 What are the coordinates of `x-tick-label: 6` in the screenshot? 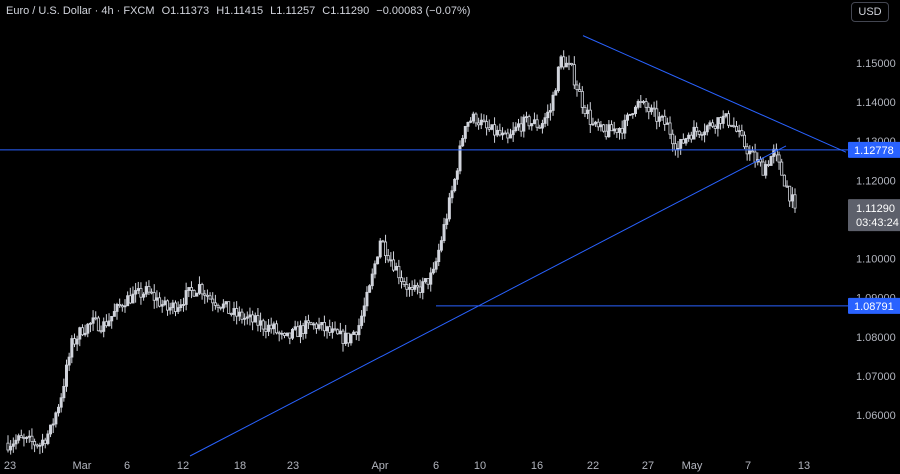 It's located at (127, 466).